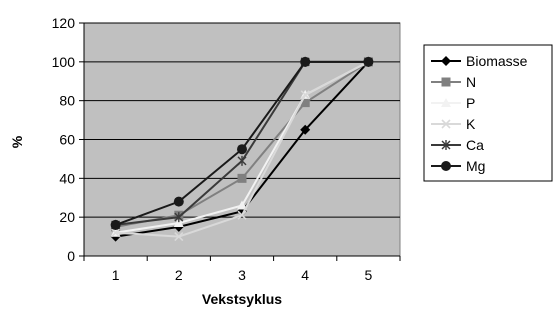  Describe the element at coordinates (475, 166) in the screenshot. I see `legend-label: Mg` at that location.